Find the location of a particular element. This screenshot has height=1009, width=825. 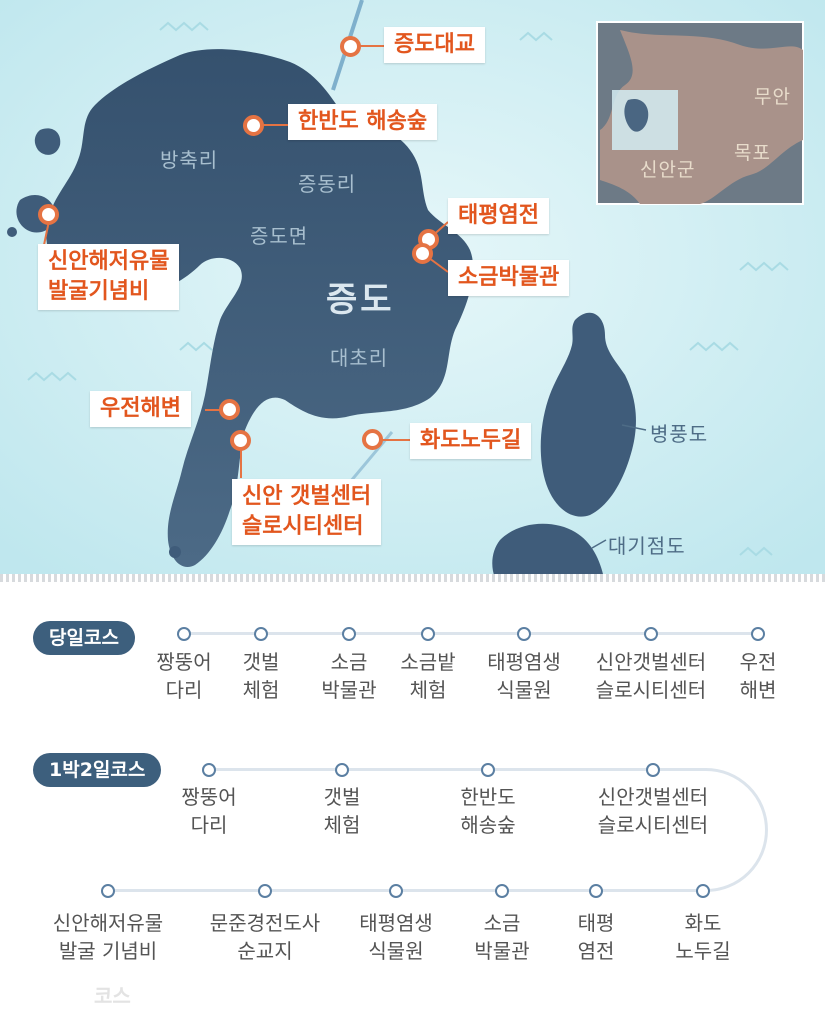

course-stop-label-day: 신안갯벌센터 슬로시티센터 is located at coordinates (651, 676).